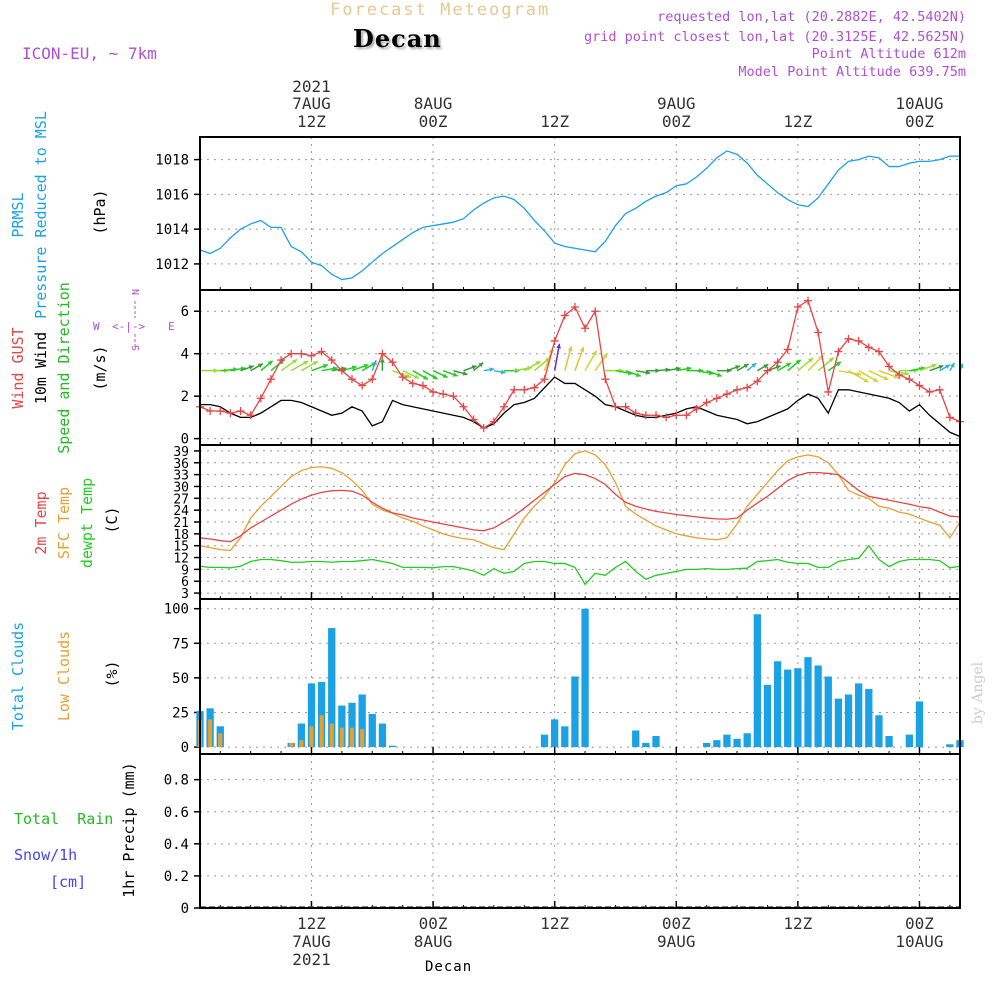  I want to click on pressure-line, so click(579, 215).